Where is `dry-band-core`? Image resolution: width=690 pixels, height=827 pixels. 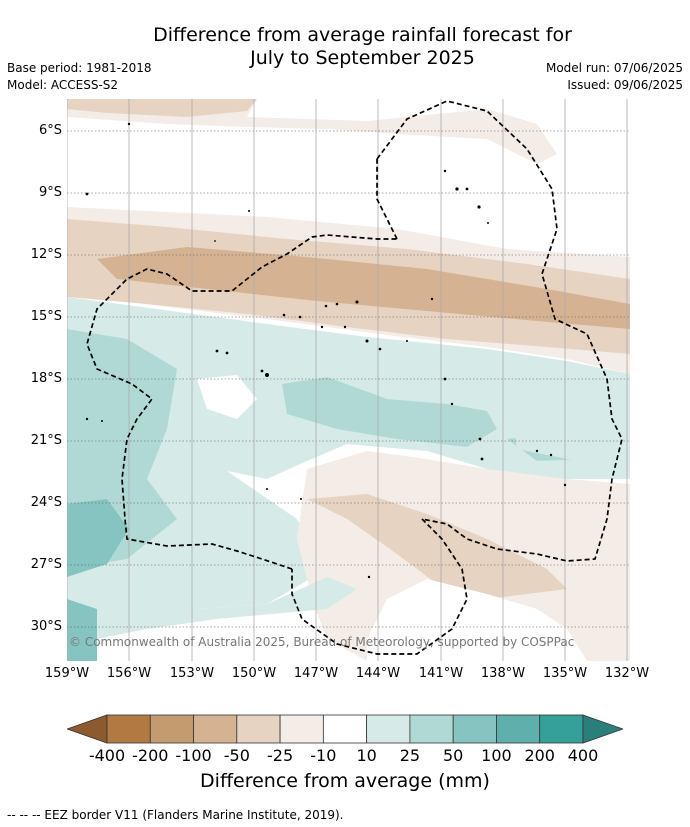 dry-band-core is located at coordinates (363, 288).